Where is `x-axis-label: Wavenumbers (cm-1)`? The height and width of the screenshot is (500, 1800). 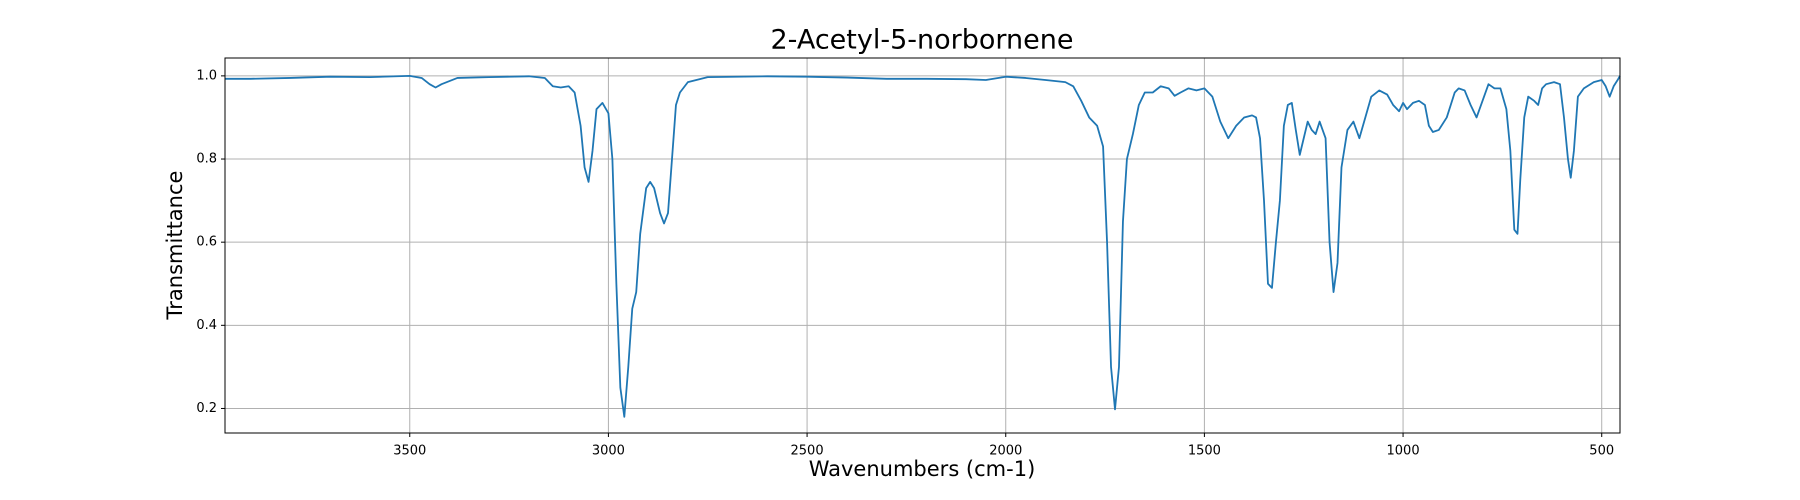
x-axis-label: Wavenumbers (cm-1) is located at coordinates (922, 469).